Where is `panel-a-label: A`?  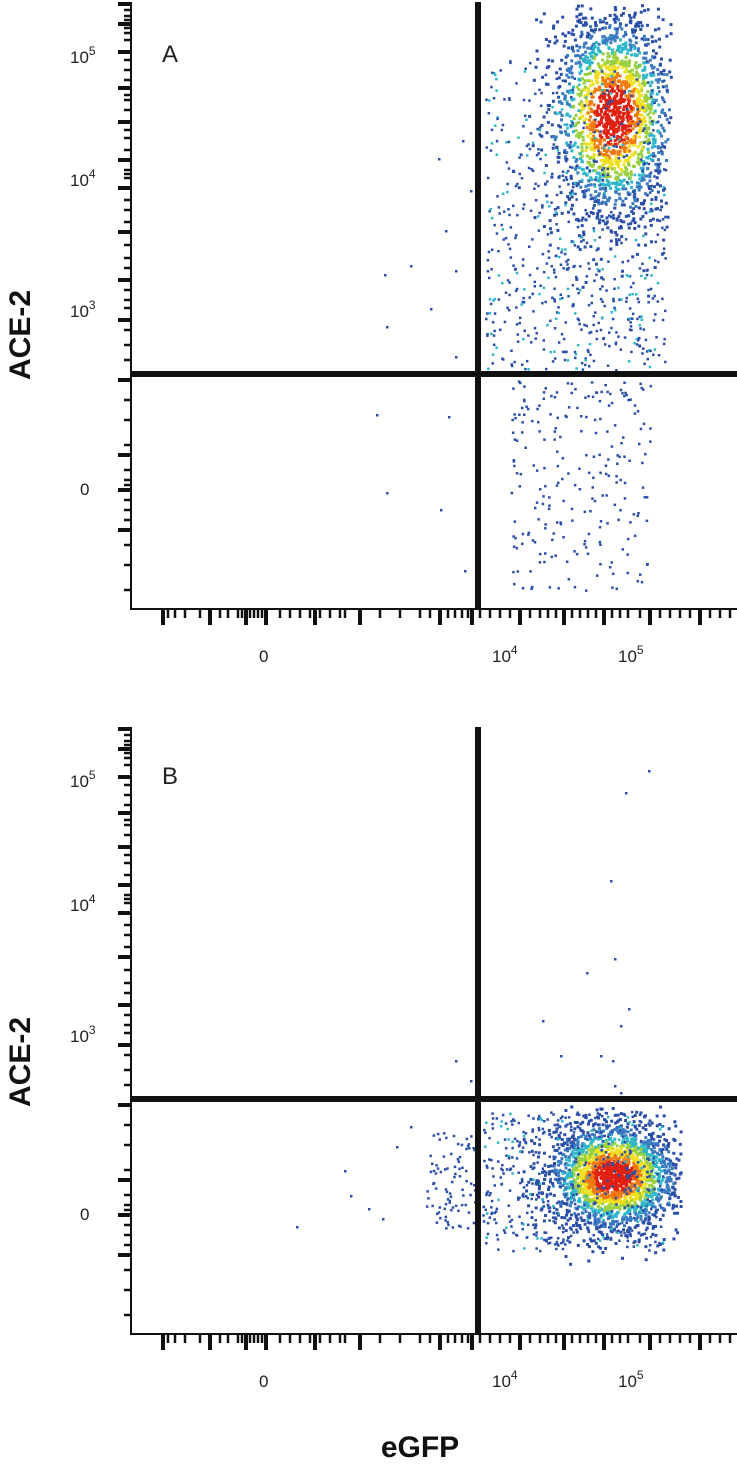
panel-a-label: A is located at coordinates (170, 54).